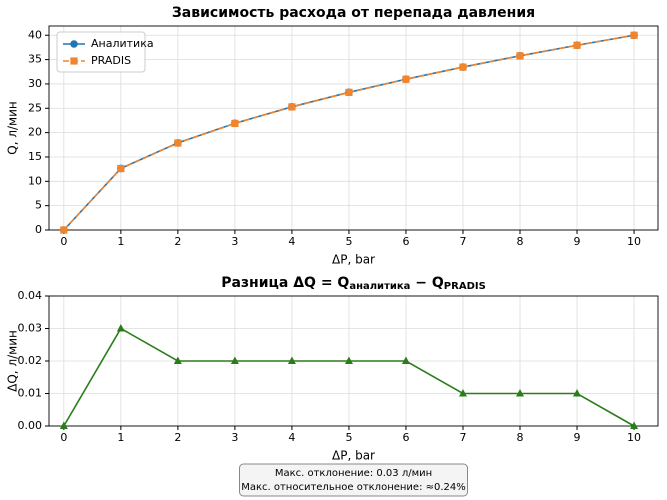 Image resolution: width=667 pixels, height=500 pixels. I want to click on y-tick-label: 0.00, so click(30, 425).